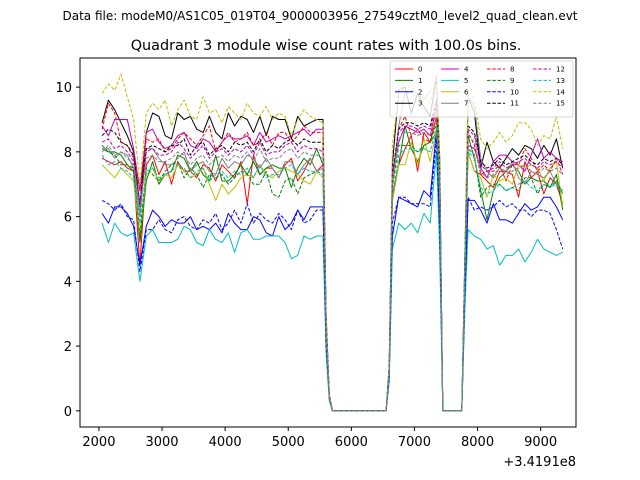 This screenshot has width=640, height=480. Describe the element at coordinates (420, 104) in the screenshot. I see `legend-label-3: 3` at that location.